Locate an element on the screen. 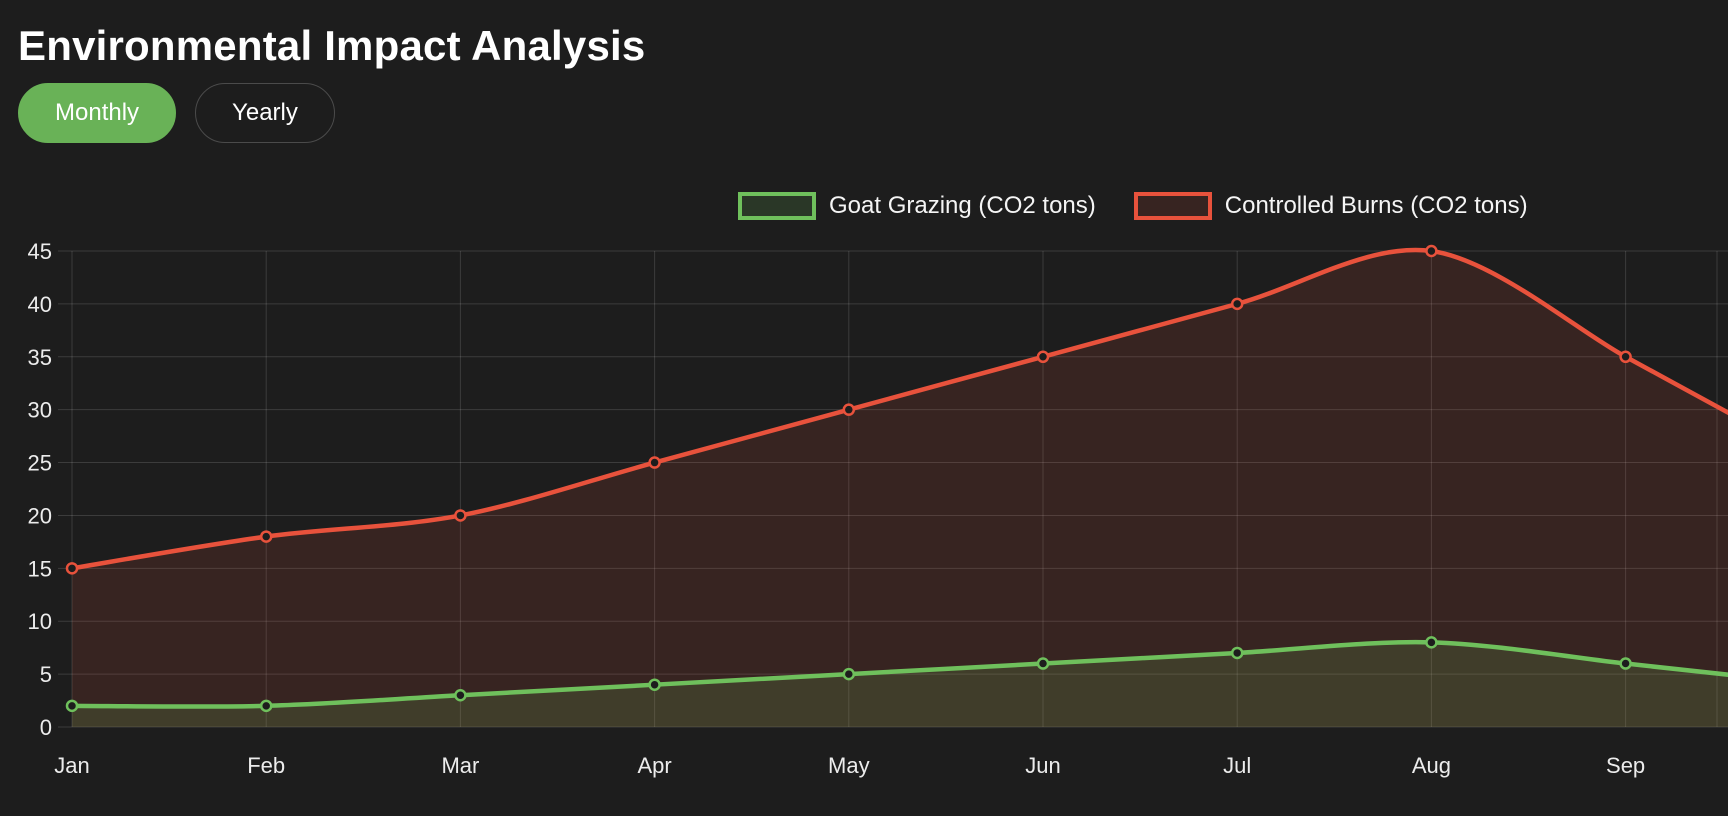 This screenshot has height=816, width=1728. legend-item: Goat Grazing (CO2 tons) is located at coordinates (917, 206).